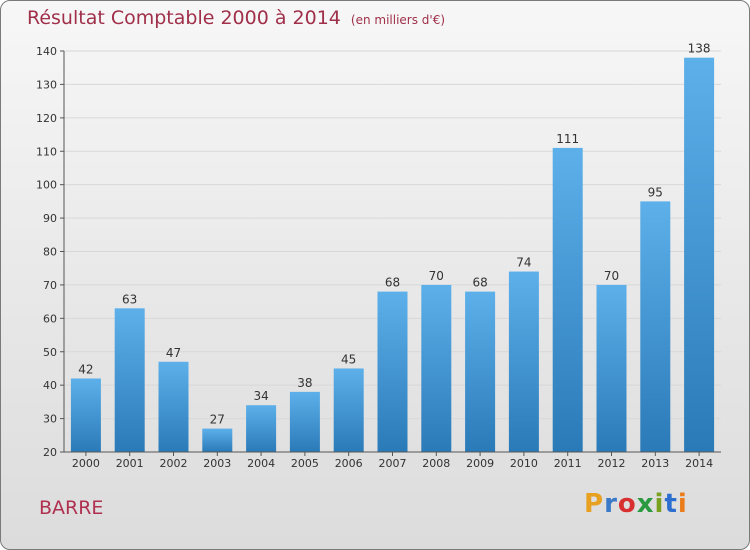 The image size is (750, 550). Describe the element at coordinates (50, 318) in the screenshot. I see `y-tick-label: 60` at that location.